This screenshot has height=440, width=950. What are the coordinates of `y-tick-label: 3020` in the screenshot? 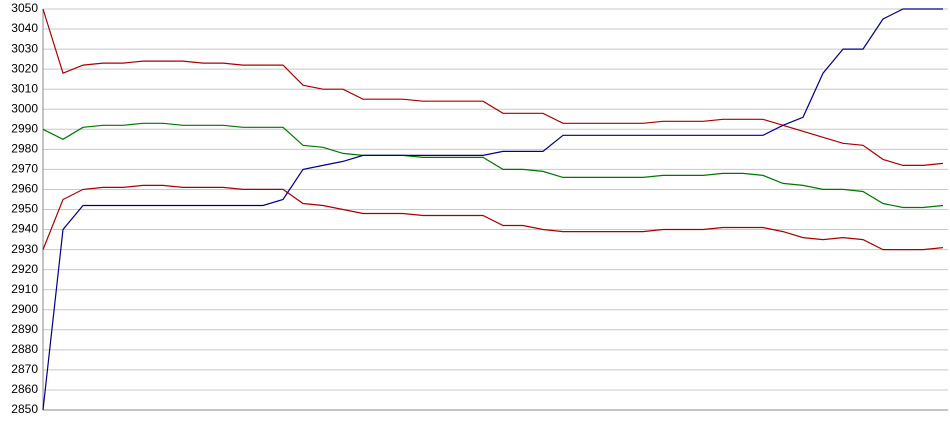 It's located at (24, 68).